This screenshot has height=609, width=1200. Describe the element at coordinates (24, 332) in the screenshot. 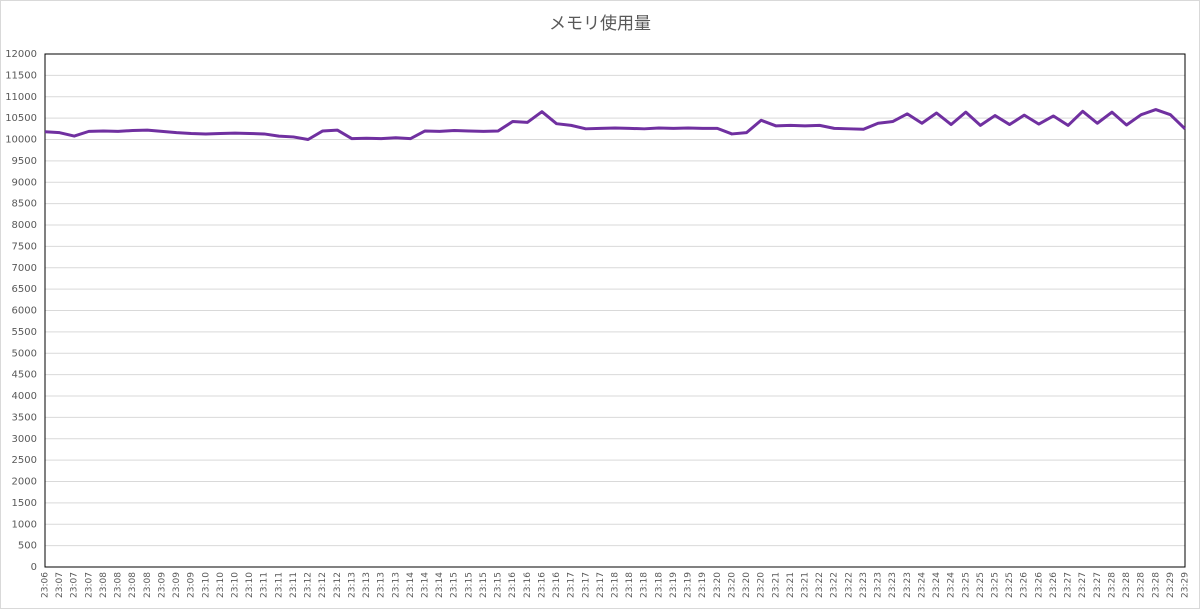

I see `y-tick-label: 5500` at that location.